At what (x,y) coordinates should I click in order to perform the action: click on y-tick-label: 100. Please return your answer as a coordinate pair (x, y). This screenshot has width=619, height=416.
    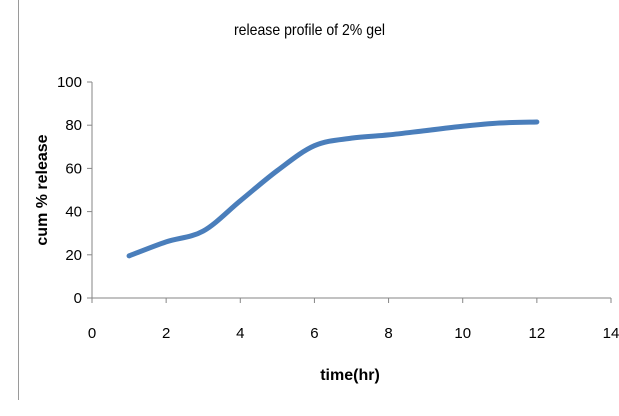
    Looking at the image, I should click on (69, 82).